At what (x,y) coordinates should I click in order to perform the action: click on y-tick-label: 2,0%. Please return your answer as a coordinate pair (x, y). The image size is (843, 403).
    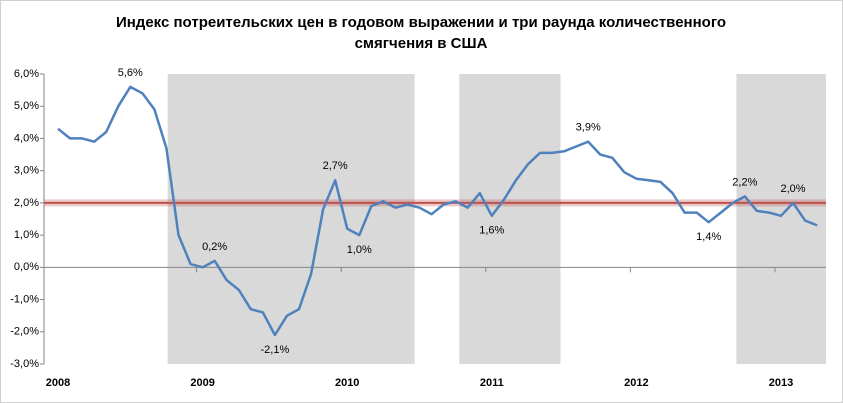
    Looking at the image, I should click on (26, 203).